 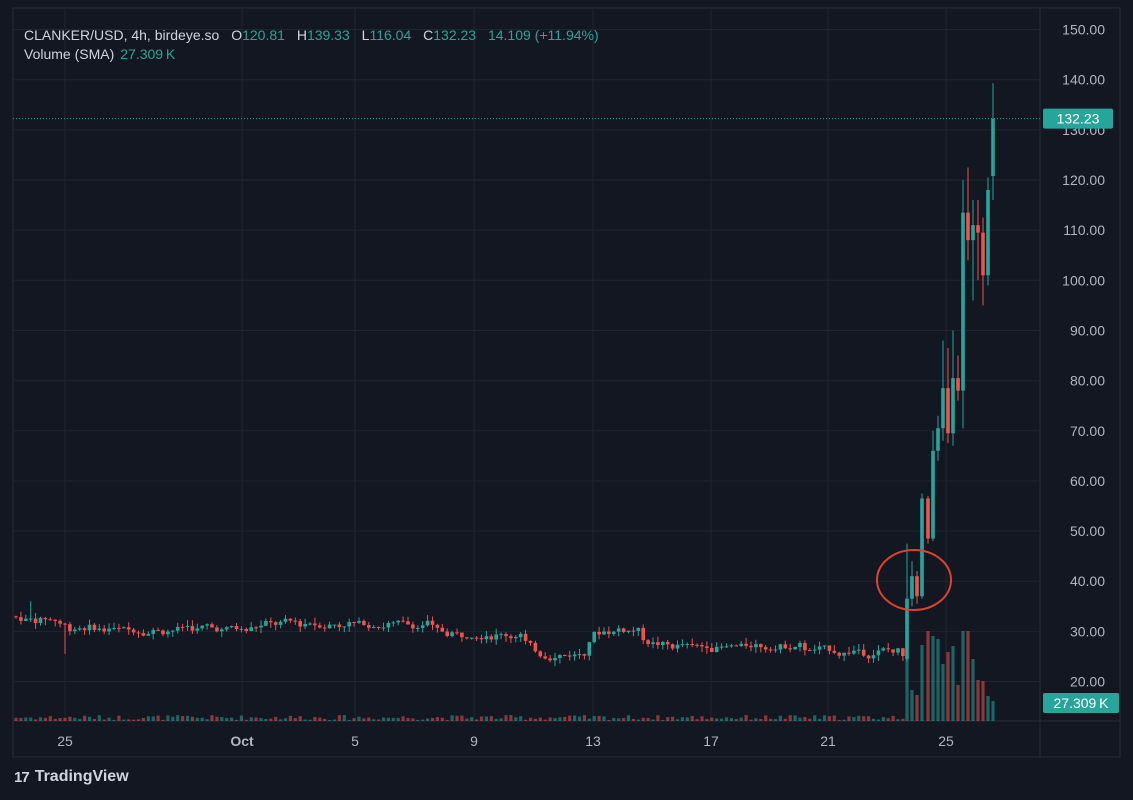 What do you see at coordinates (711, 741) in the screenshot?
I see `time-tick-label: 17` at bounding box center [711, 741].